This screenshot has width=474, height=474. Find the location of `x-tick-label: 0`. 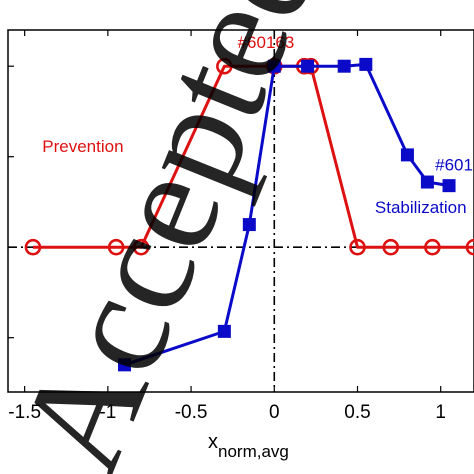

x-tick-label: 0 is located at coordinates (274, 412).